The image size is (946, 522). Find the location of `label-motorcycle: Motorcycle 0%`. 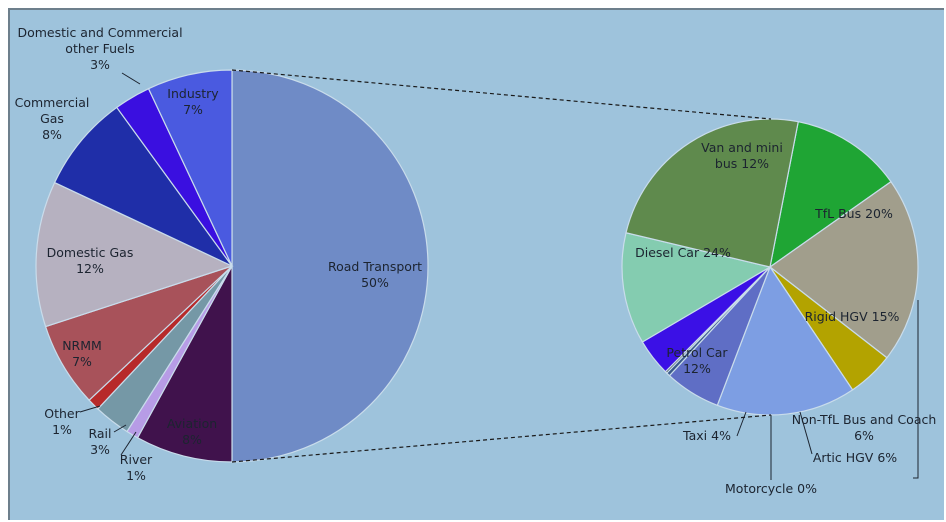

label-motorcycle: Motorcycle 0% is located at coordinates (771, 488).